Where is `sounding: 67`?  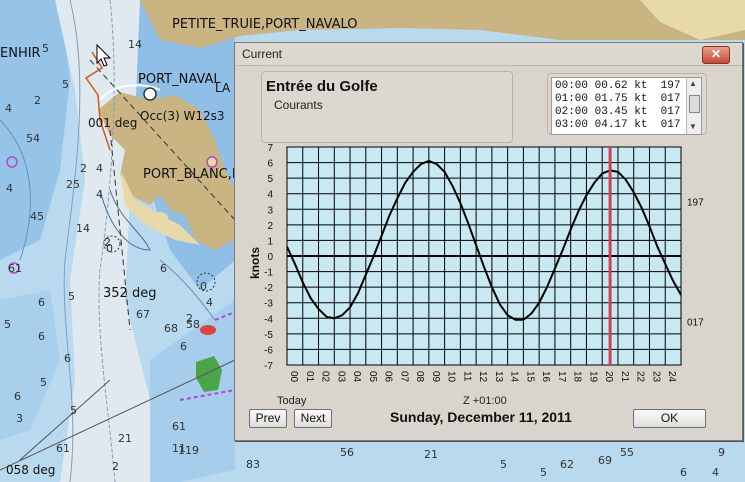
sounding: 67 is located at coordinates (143, 314).